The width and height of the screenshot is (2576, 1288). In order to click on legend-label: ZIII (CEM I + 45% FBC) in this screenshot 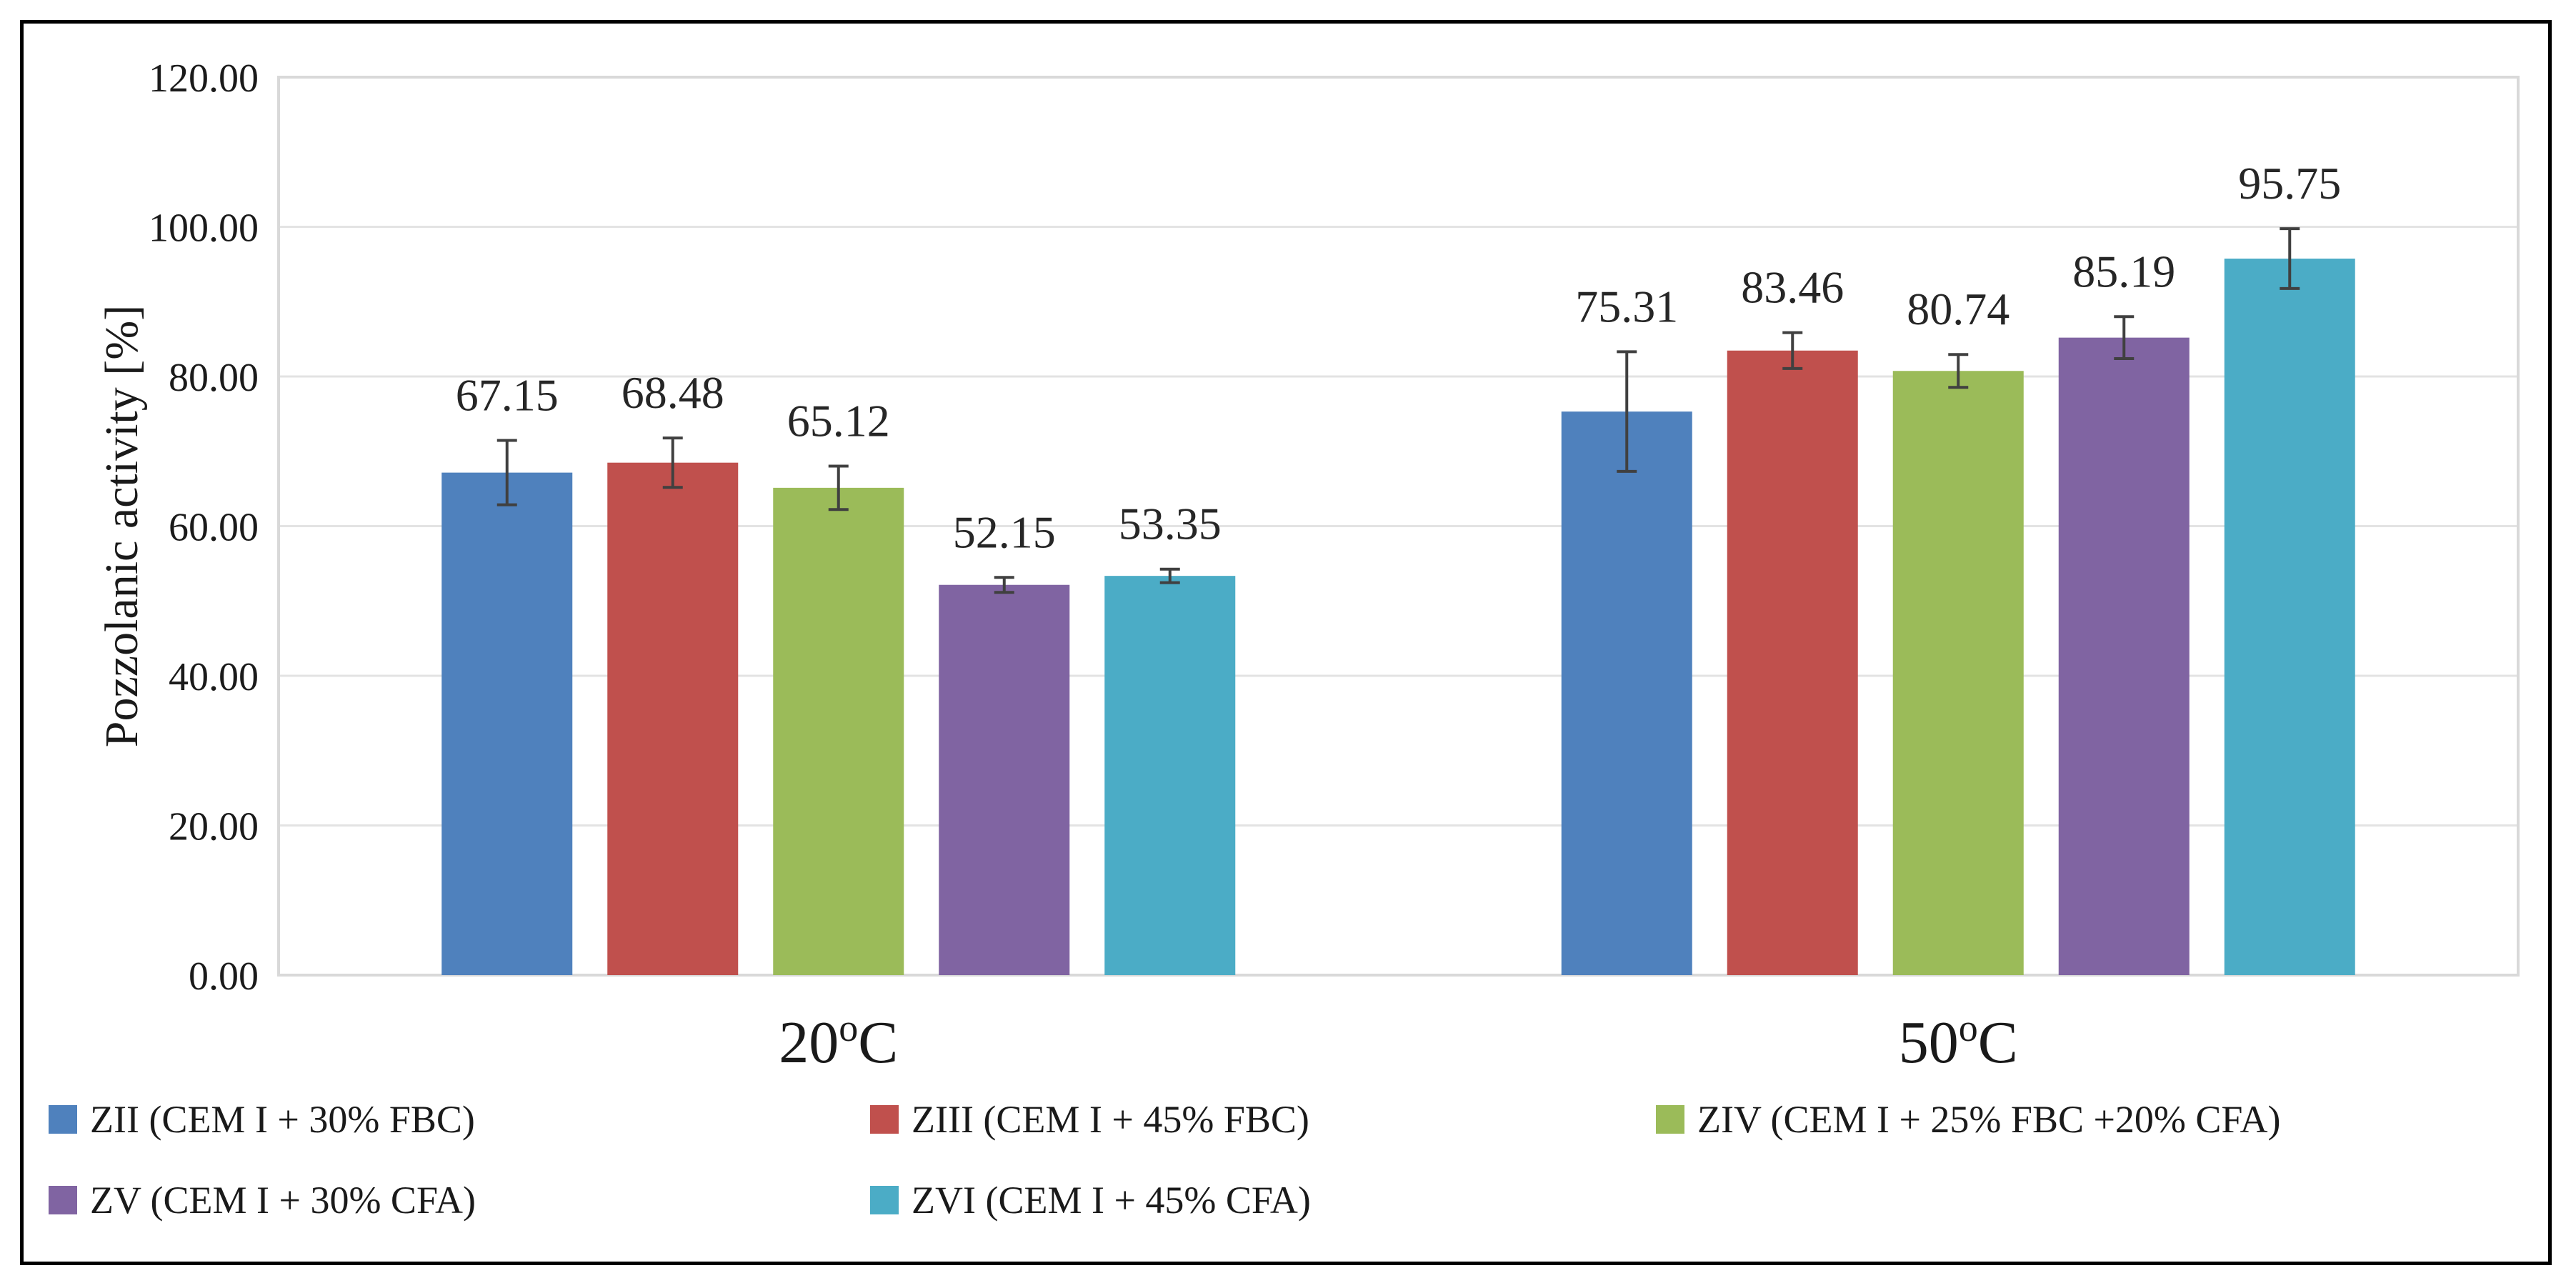, I will do `click(1110, 1120)`.